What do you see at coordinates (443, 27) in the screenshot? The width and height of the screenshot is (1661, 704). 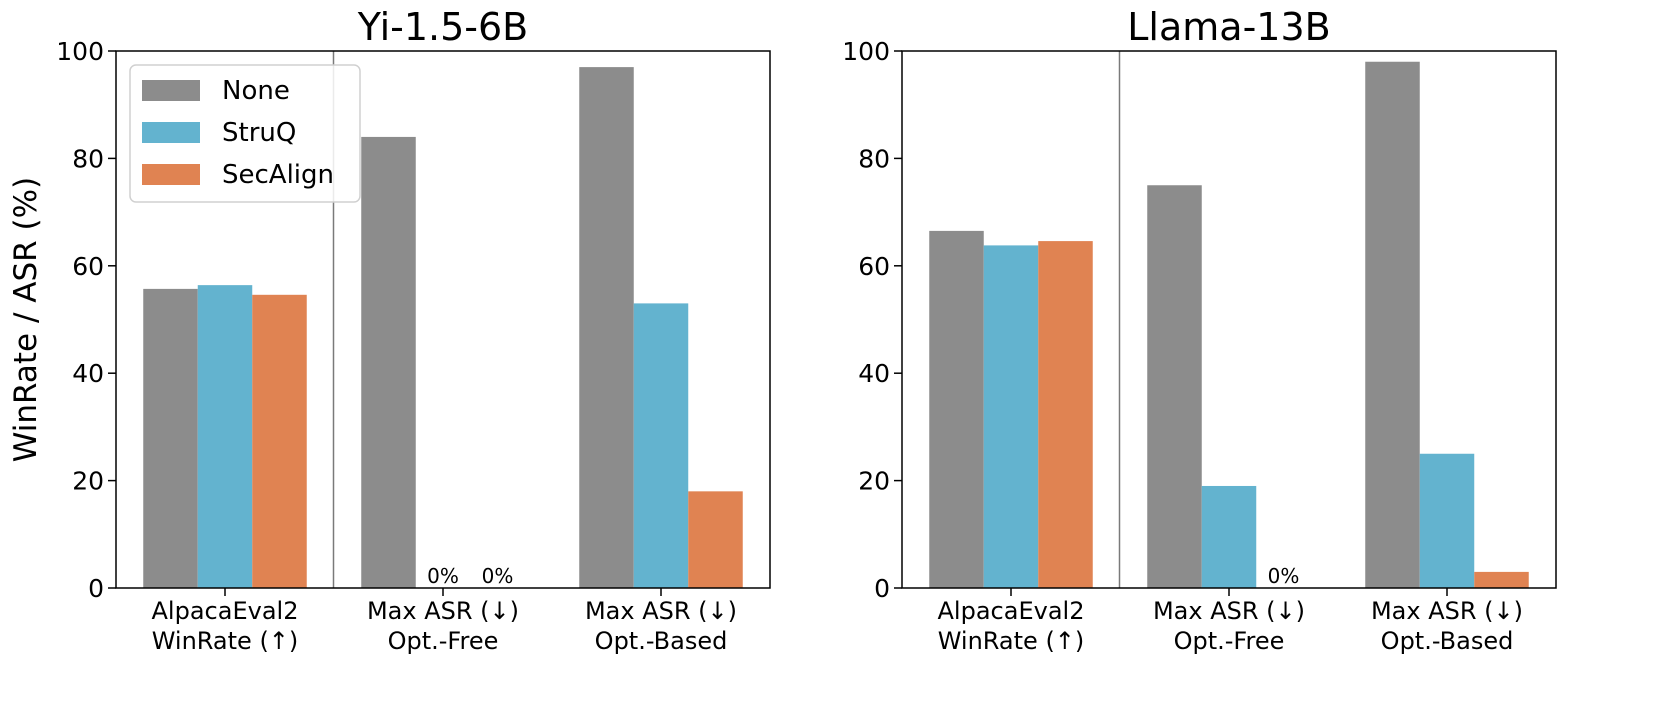 I see `panel-title: Yi-1.5-6B` at bounding box center [443, 27].